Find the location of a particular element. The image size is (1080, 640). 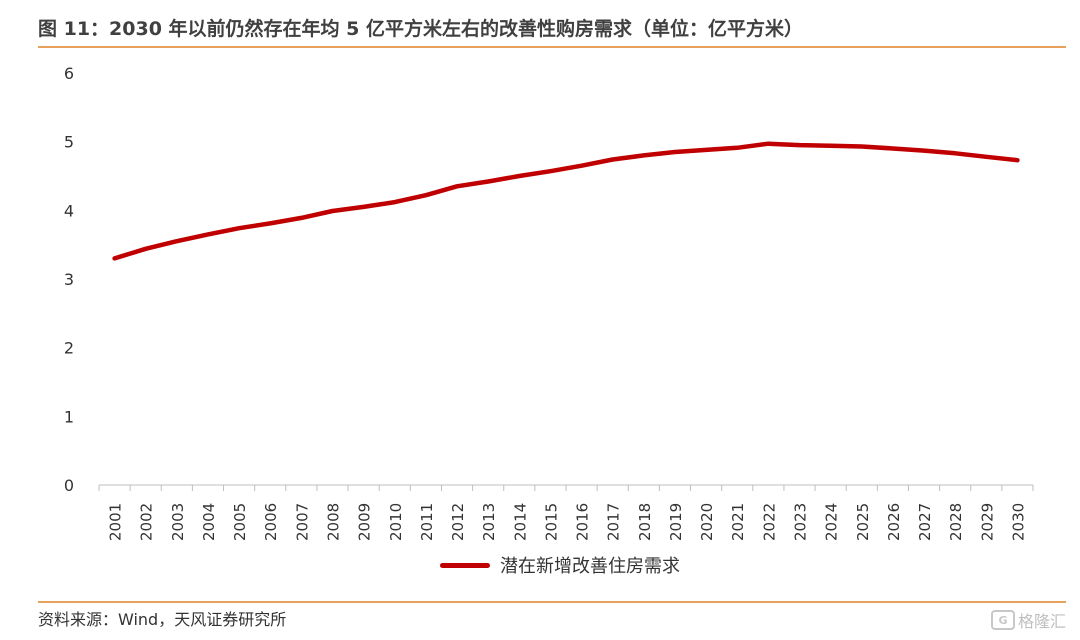

x-tick-label: 2011 is located at coordinates (427, 522).